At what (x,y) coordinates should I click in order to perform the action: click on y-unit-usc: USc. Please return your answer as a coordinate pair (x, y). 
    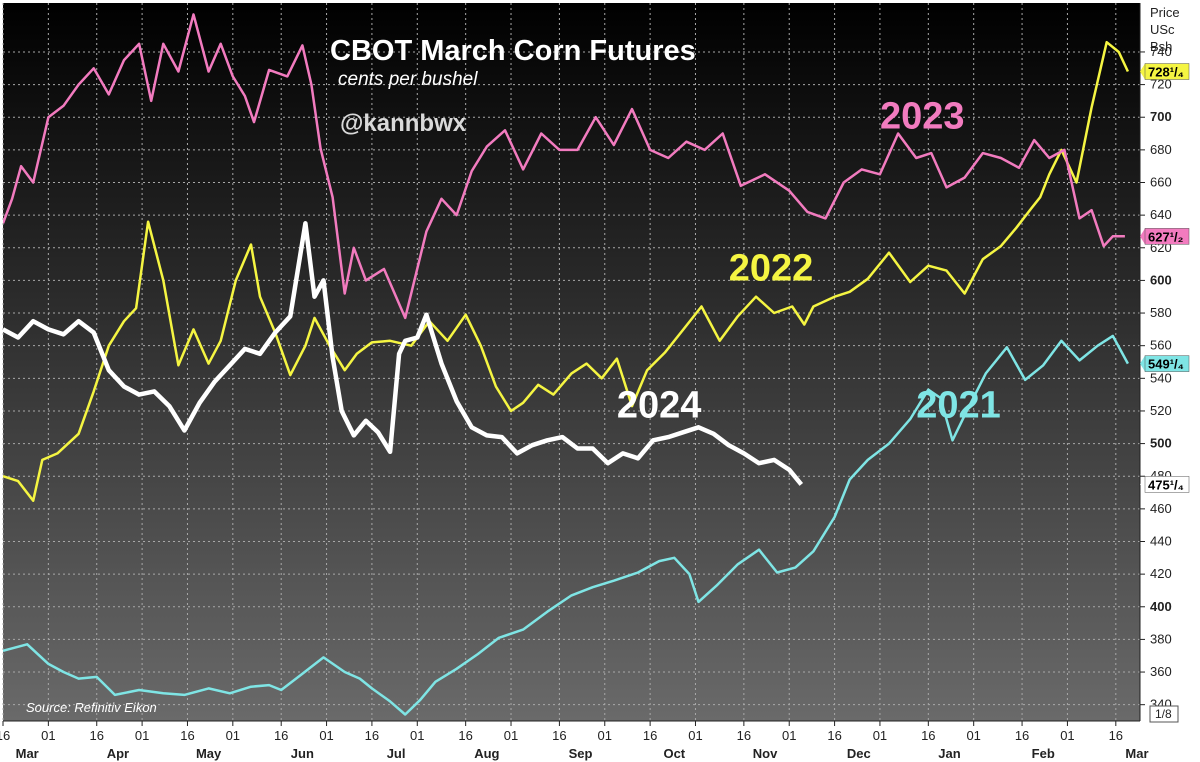
    Looking at the image, I should click on (1162, 29).